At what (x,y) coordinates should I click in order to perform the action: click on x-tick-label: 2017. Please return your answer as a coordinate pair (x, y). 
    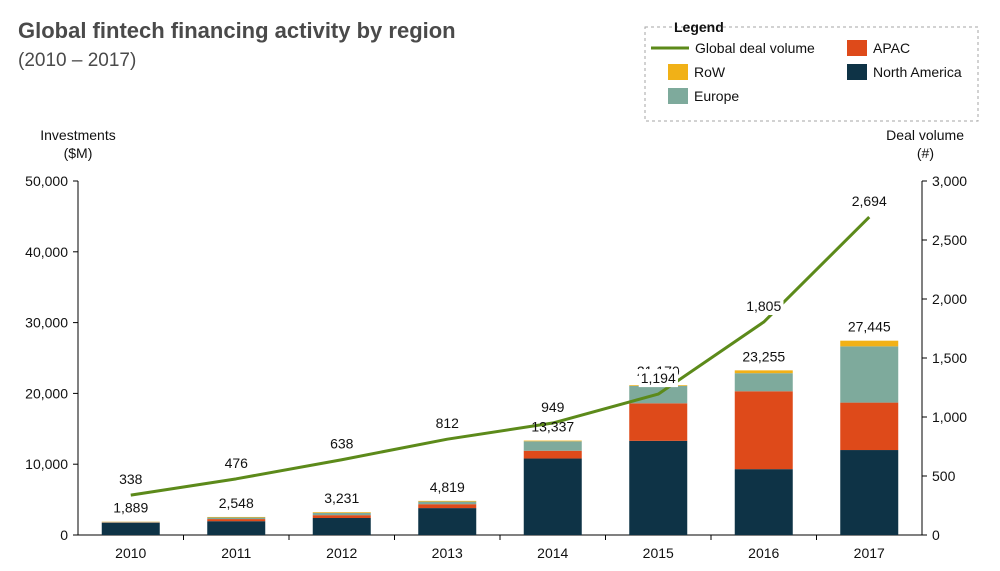
    Looking at the image, I should click on (869, 553).